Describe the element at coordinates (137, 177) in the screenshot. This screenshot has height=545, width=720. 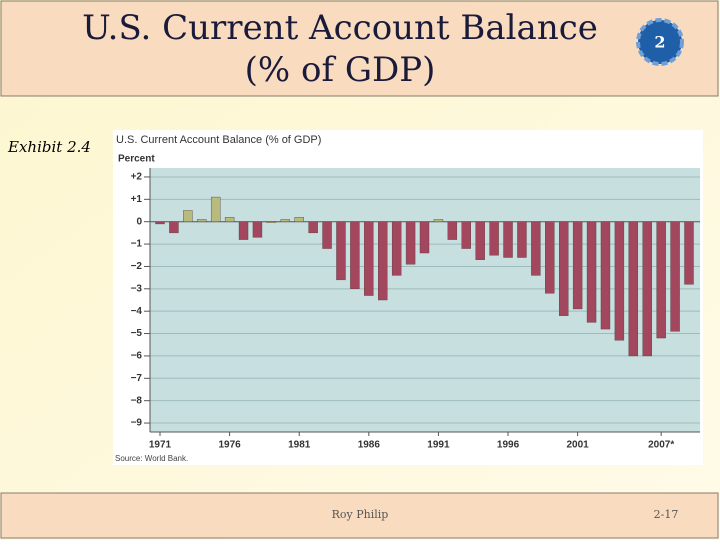
I see `y-tick-label: +2` at that location.